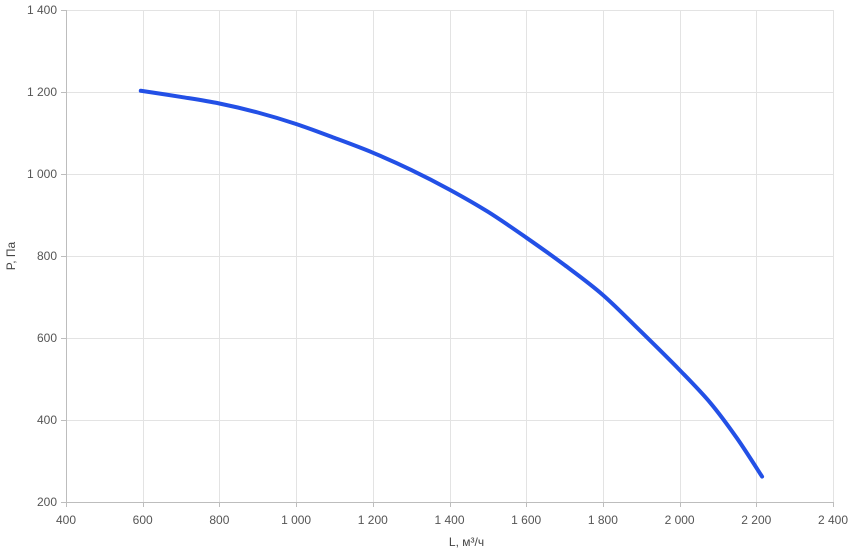 Image resolution: width=851 pixels, height=553 pixels. What do you see at coordinates (296, 520) in the screenshot?
I see `x-tick-label: 1 000` at bounding box center [296, 520].